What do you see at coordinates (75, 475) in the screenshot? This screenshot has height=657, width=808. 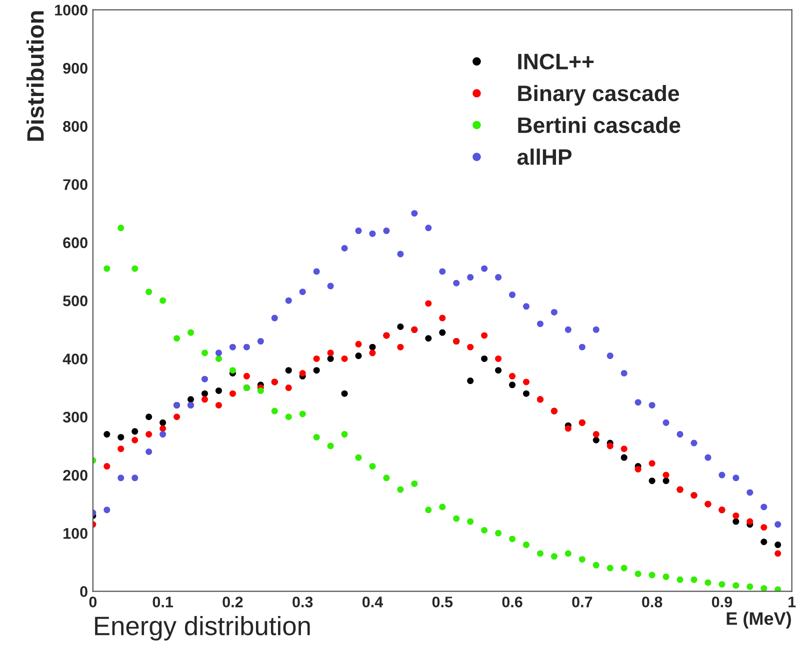 I see `y-tick-label: 200` at bounding box center [75, 475].